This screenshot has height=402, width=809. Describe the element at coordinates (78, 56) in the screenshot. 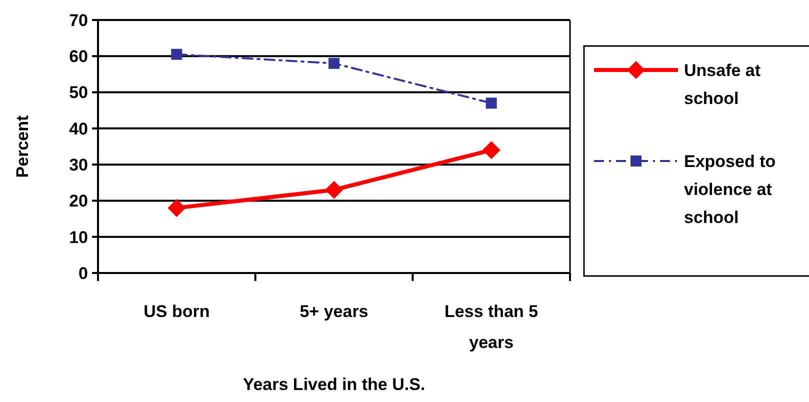

I see `y-tick-label: 60` at that location.